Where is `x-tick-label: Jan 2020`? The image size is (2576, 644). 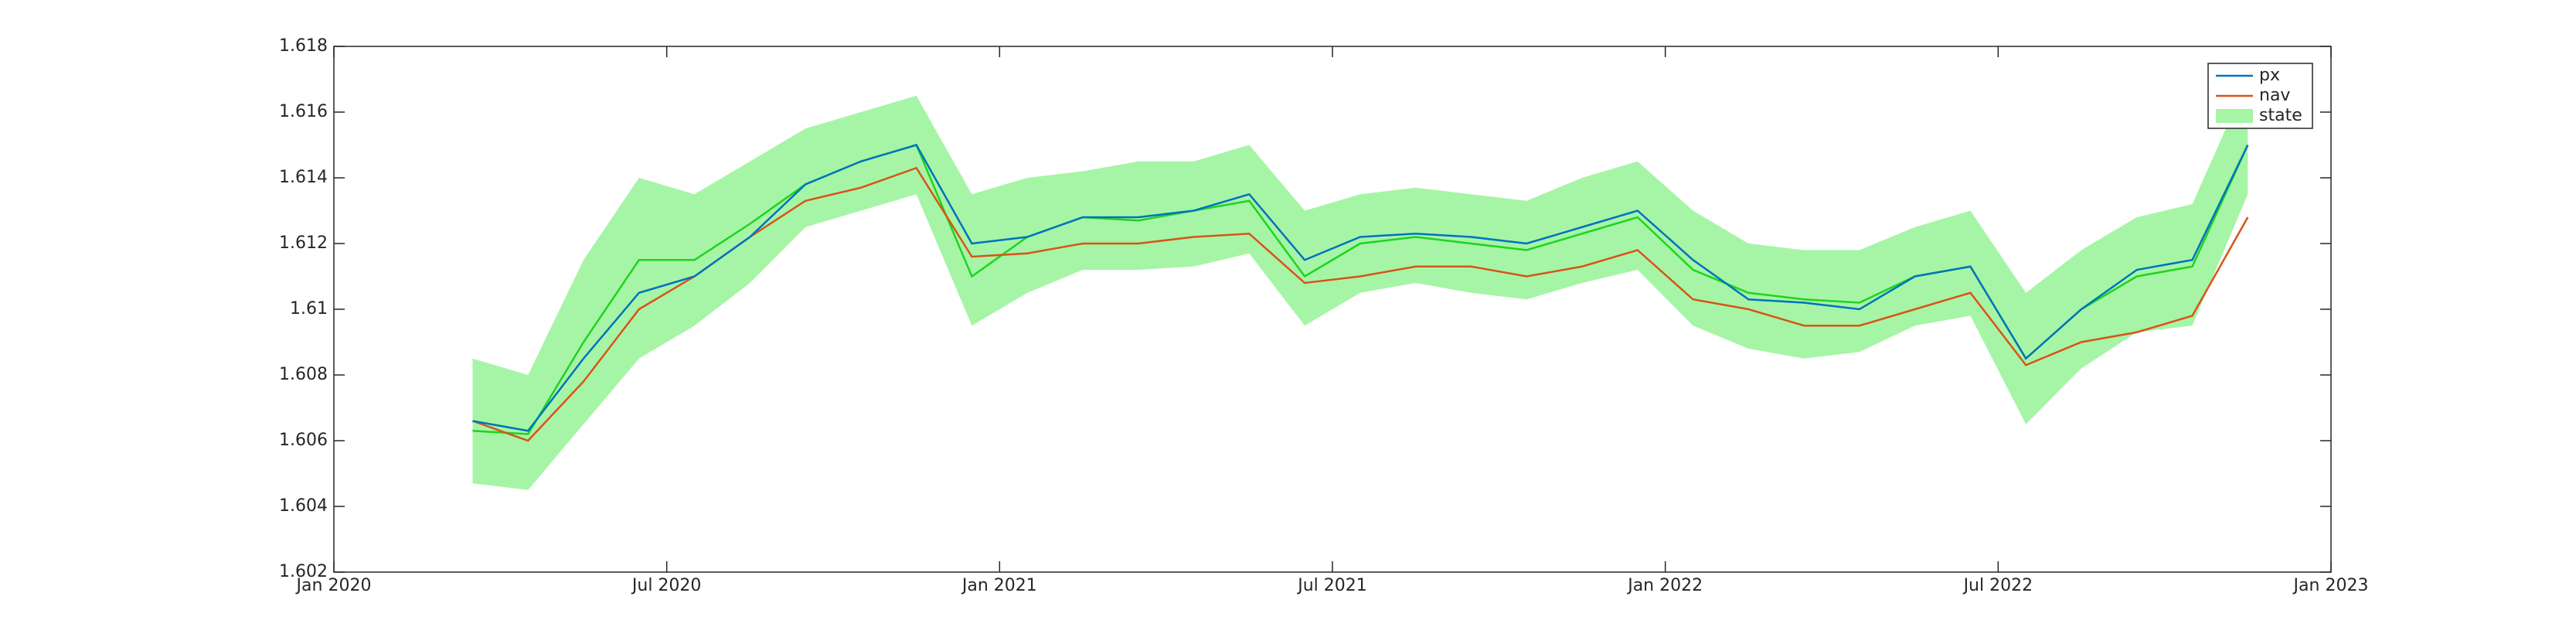 x-tick-label: Jan 2020 is located at coordinates (333, 585).